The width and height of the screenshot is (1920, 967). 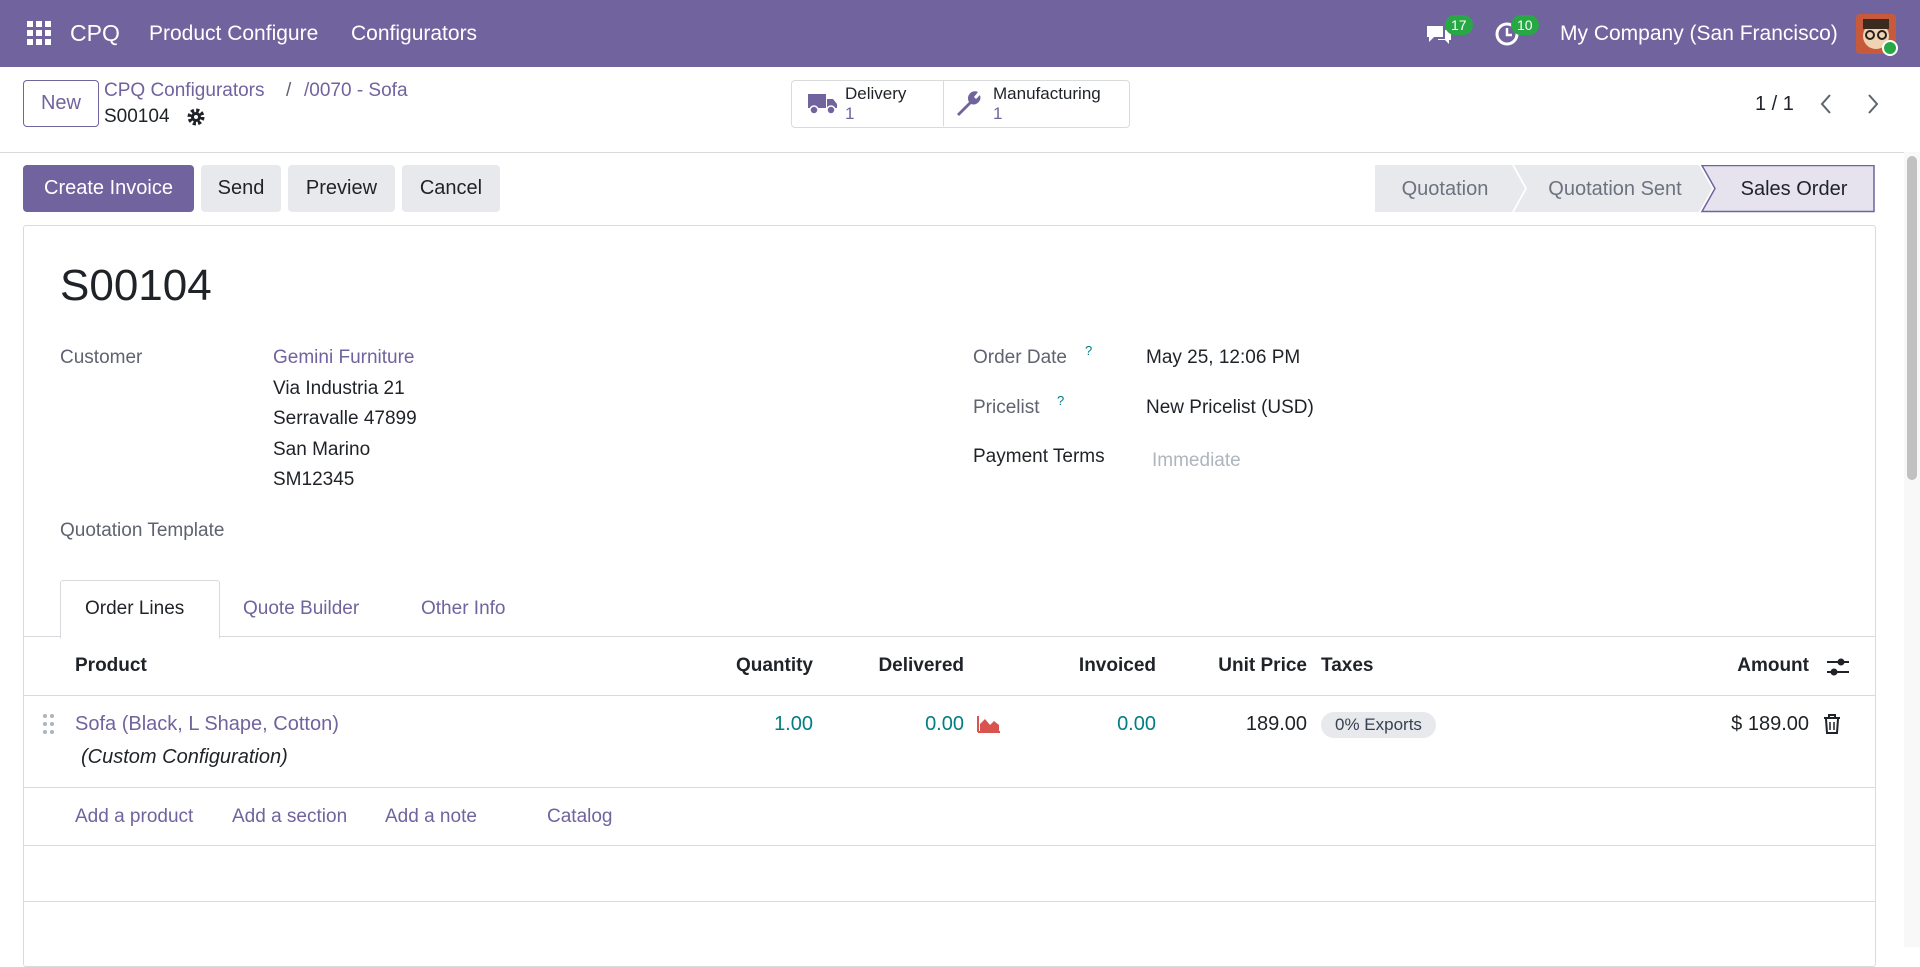 What do you see at coordinates (1039, 456) in the screenshot?
I see `field-label: Payment Terms` at bounding box center [1039, 456].